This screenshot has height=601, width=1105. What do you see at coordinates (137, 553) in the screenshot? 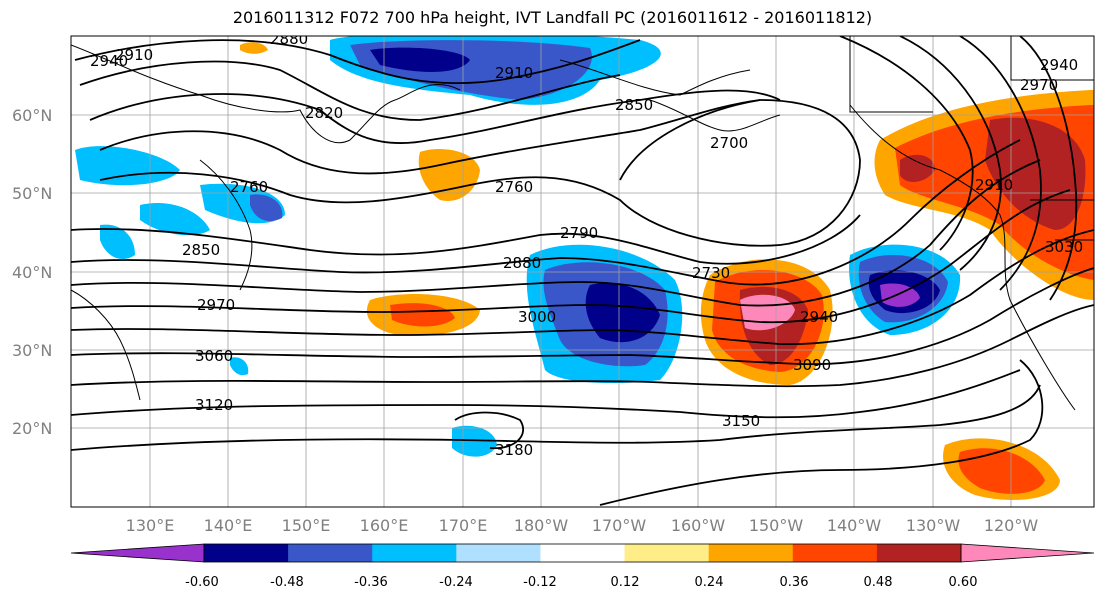
I see `colorbar-extend-low` at bounding box center [137, 553].